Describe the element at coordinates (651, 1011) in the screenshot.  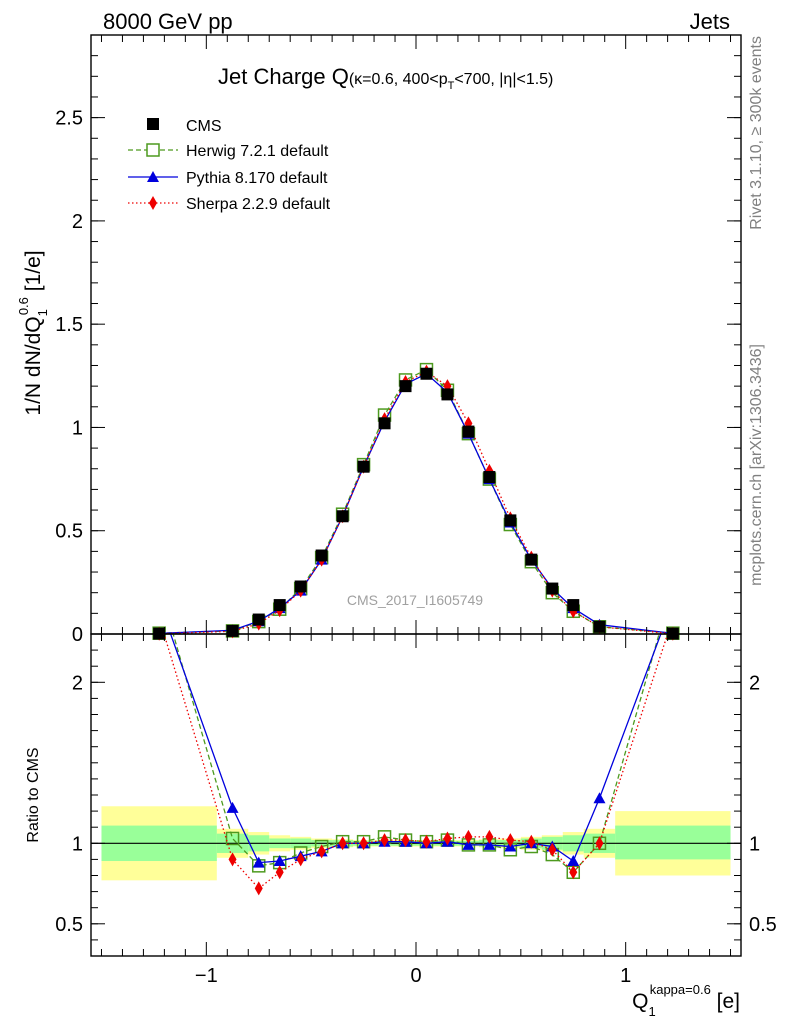
I see `x-label-sub: 1` at that location.